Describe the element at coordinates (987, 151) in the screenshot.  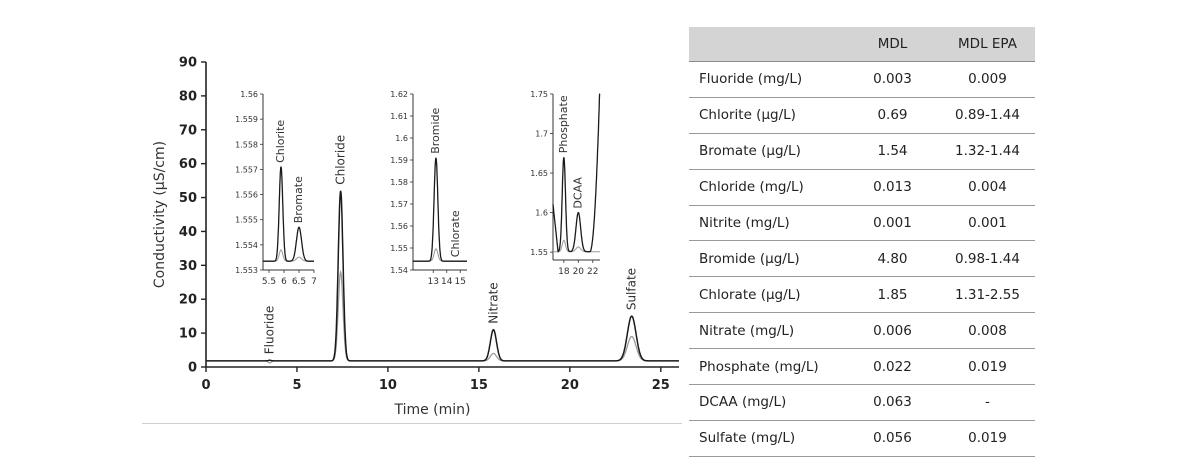
I see `mdl-epa-cell: 1.32-1.44` at that location.